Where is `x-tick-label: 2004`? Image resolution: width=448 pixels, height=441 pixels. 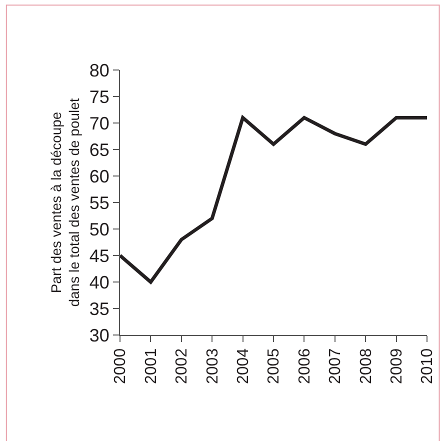 x-tick-label: 2004 is located at coordinates (243, 366).